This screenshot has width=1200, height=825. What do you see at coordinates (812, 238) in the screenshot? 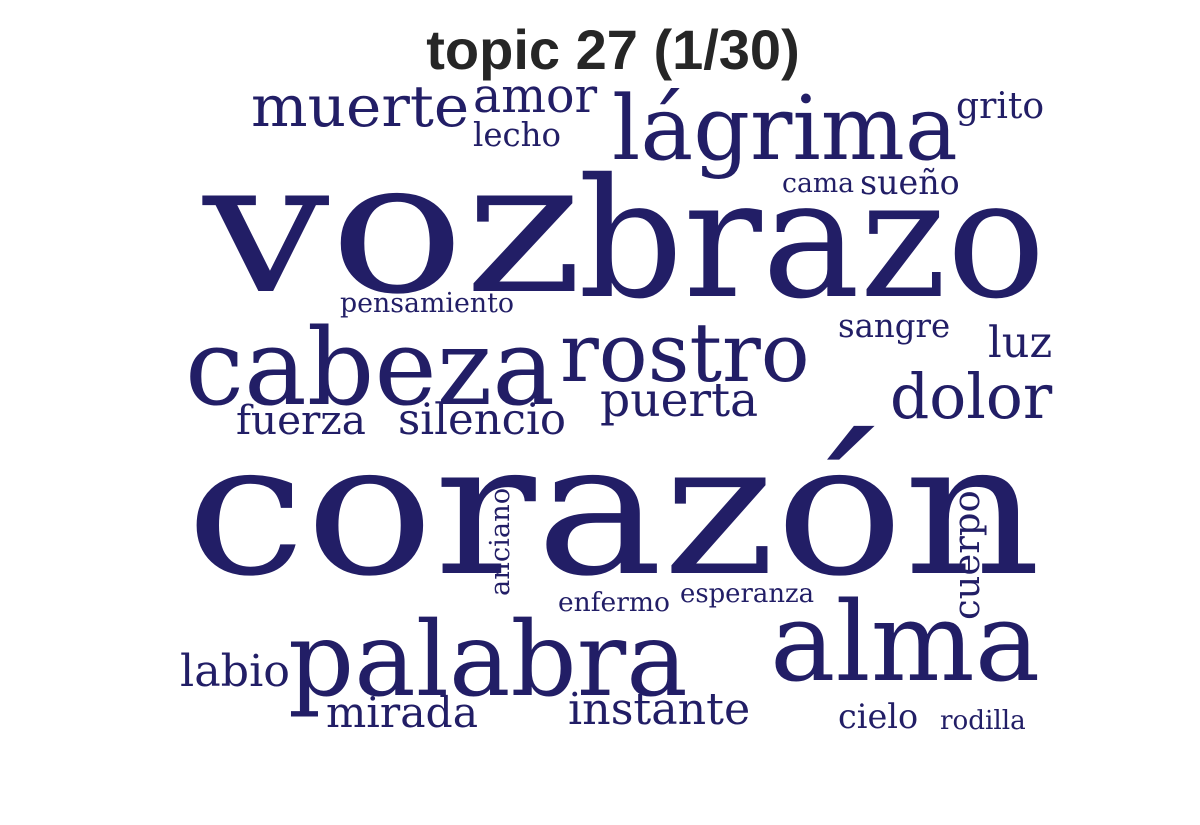
I see `word-brazo: brazo` at bounding box center [812, 238].